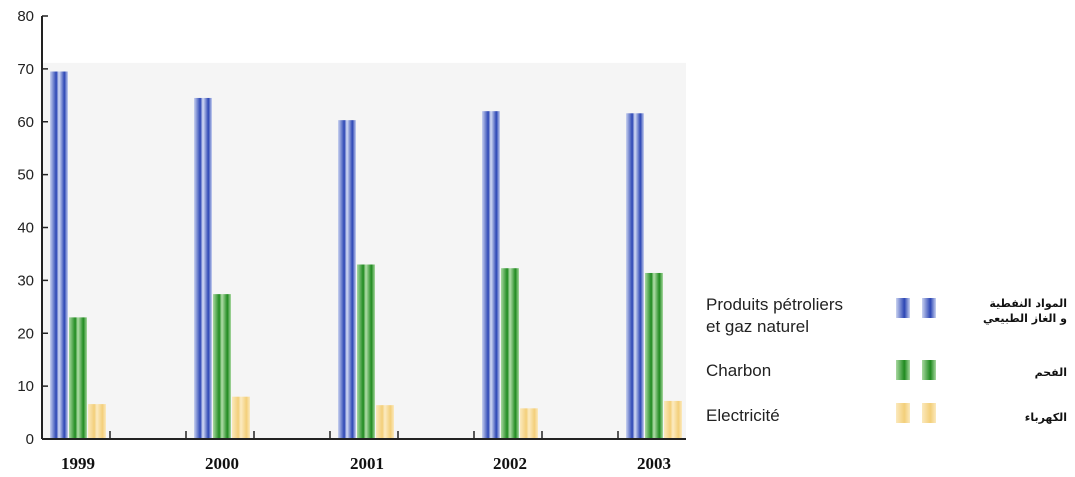 The image size is (1075, 477). Describe the element at coordinates (929, 413) in the screenshot. I see `legend-swatch-electricite-bar-b` at that location.